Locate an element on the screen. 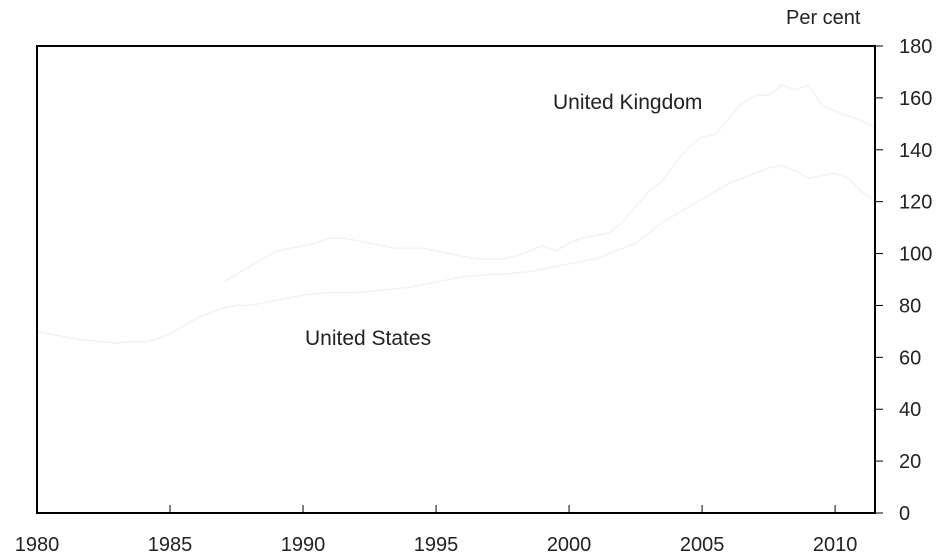 The width and height of the screenshot is (948, 559). y-axis-ticks: 0 20 40 60 80 100 120 140 160 180 is located at coordinates (903, 280).